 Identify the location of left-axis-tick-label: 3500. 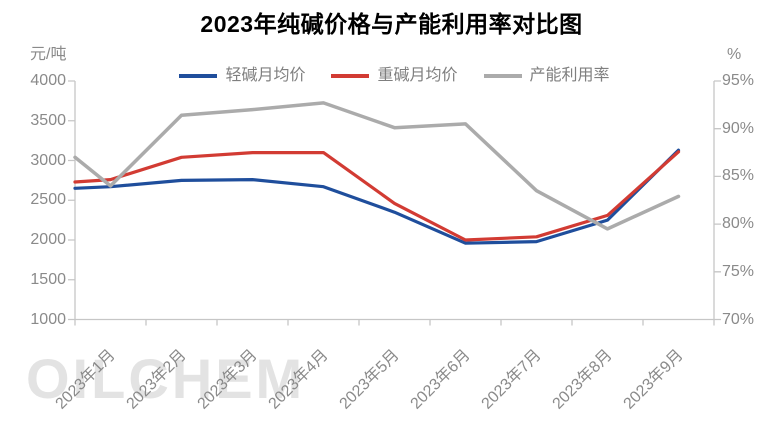
(48, 120).